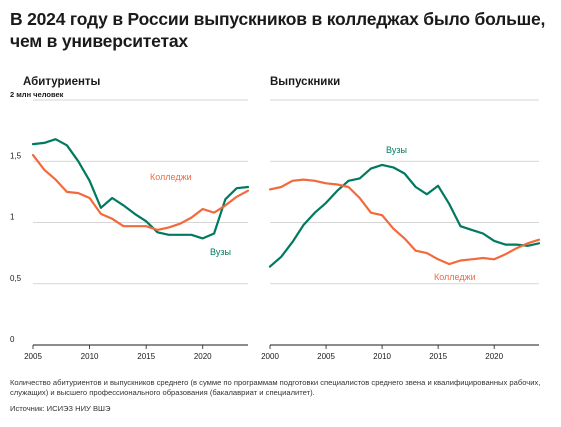  Describe the element at coordinates (37, 94) in the screenshot. I see `y-axis-label: 2 млн человек` at that location.